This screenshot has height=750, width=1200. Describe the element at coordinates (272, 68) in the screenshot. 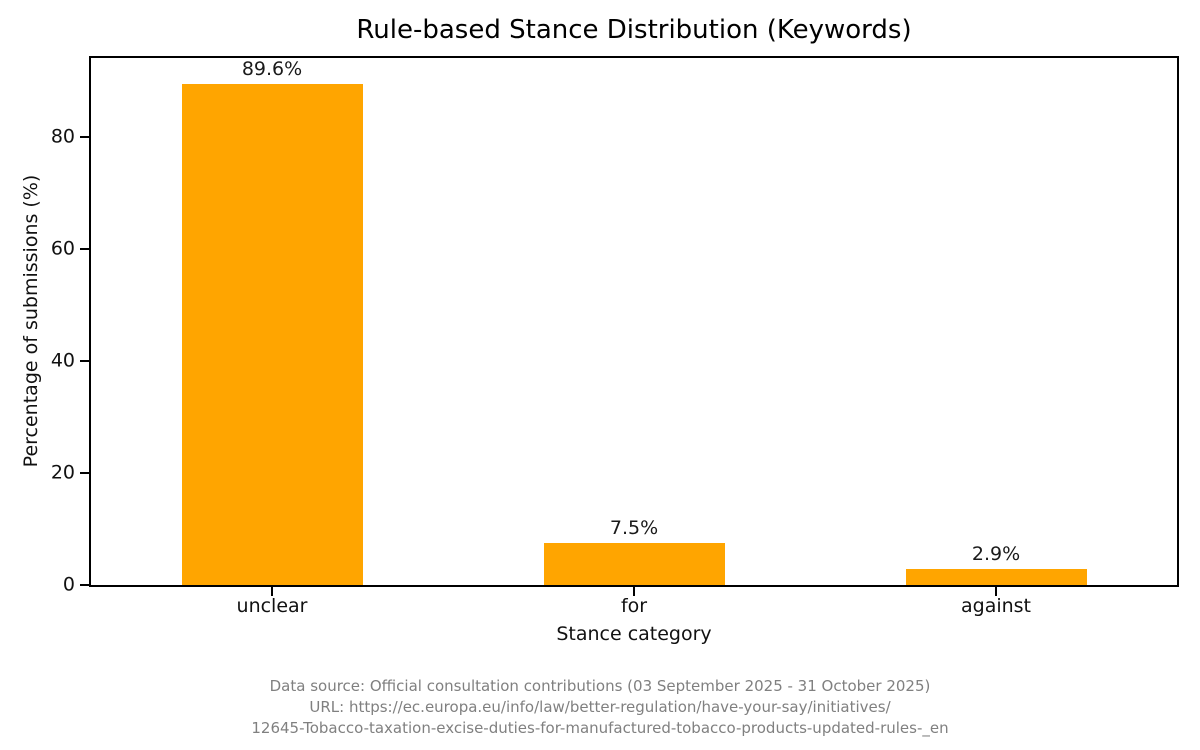

I see `bar-value-label-unclear: 89.6%` at that location.